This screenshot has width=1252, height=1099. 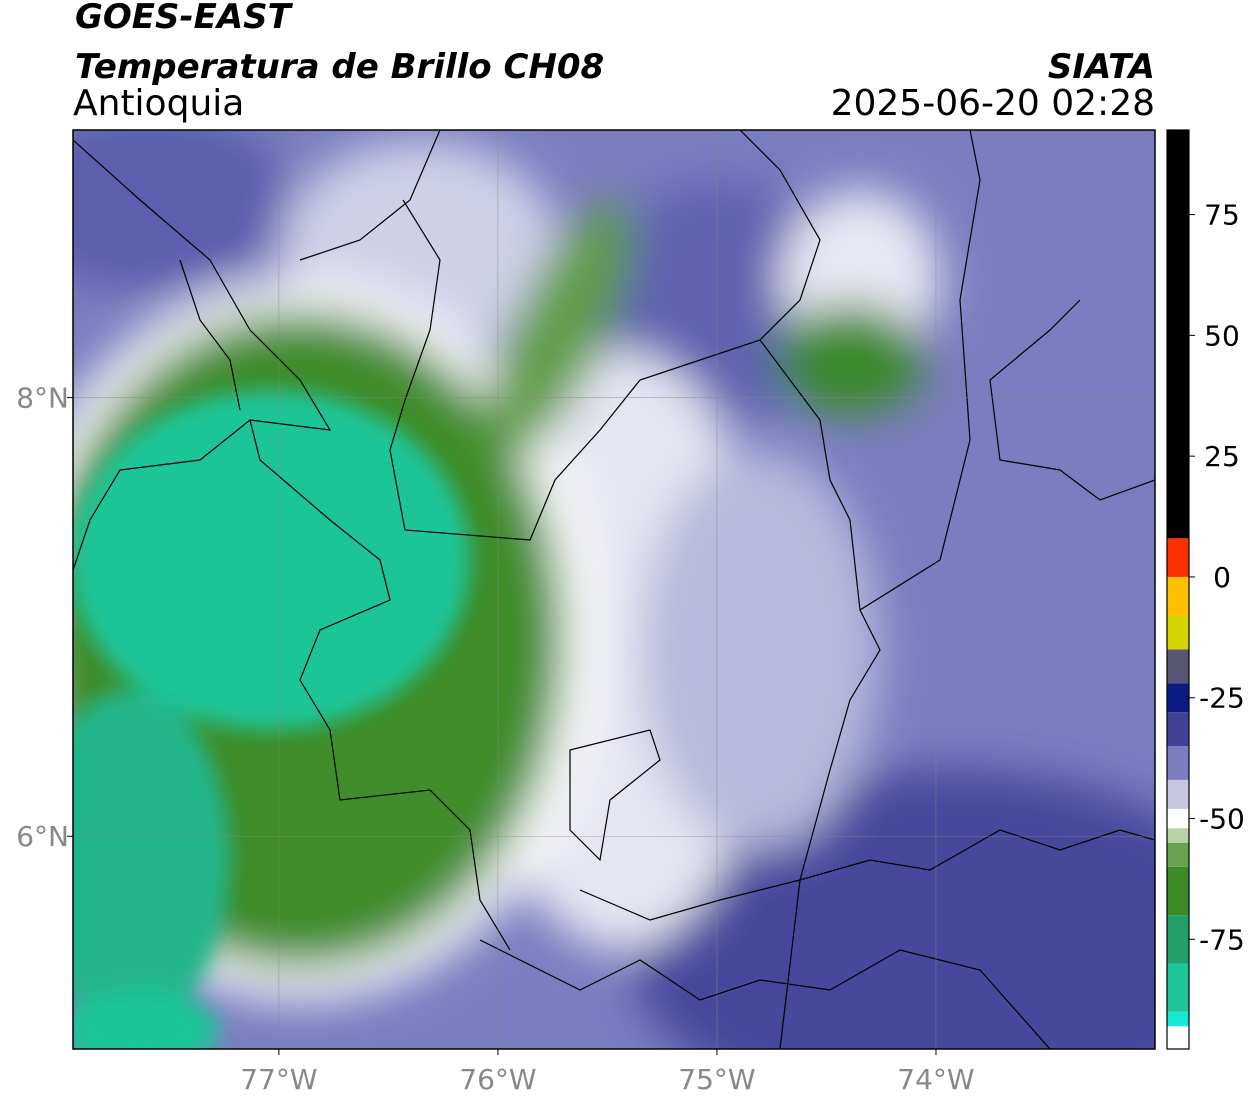 I want to click on y-tick-label: 6°N, so click(x=42, y=836).